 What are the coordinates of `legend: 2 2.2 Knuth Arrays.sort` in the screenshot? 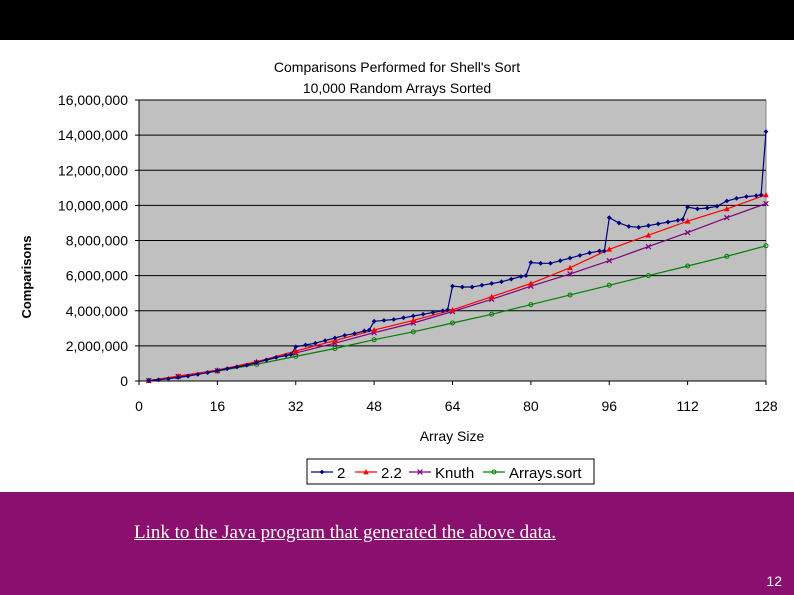 It's located at (450, 471).